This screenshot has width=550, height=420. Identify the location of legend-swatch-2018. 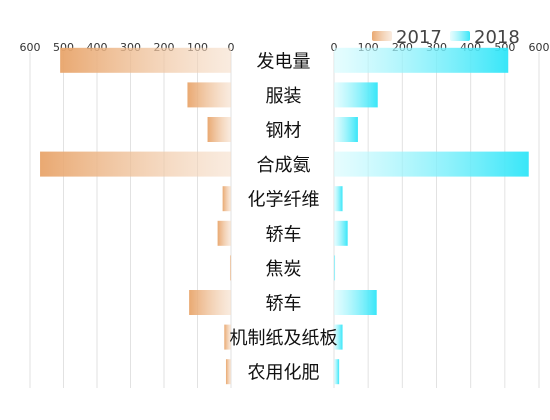
(460, 36).